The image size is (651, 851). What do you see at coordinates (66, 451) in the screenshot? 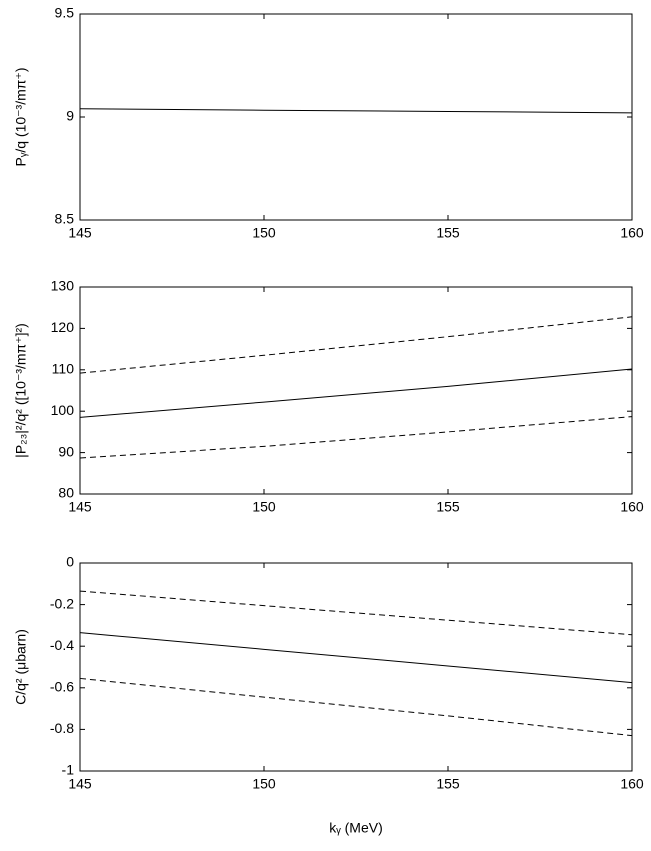
I see `y-tick-label: 90` at bounding box center [66, 451].